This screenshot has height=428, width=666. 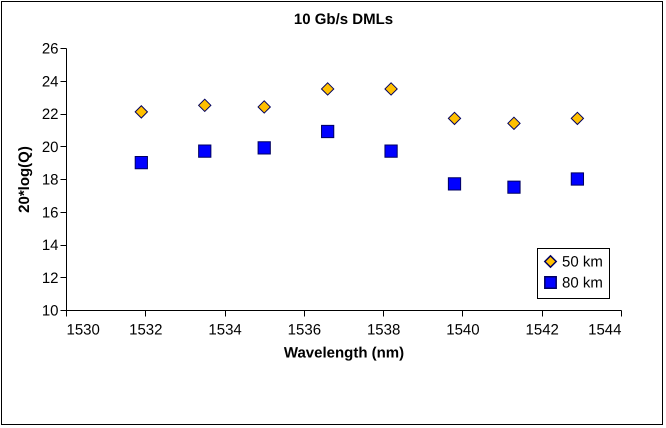 I want to click on y-tick-label: 14, so click(x=50, y=245).